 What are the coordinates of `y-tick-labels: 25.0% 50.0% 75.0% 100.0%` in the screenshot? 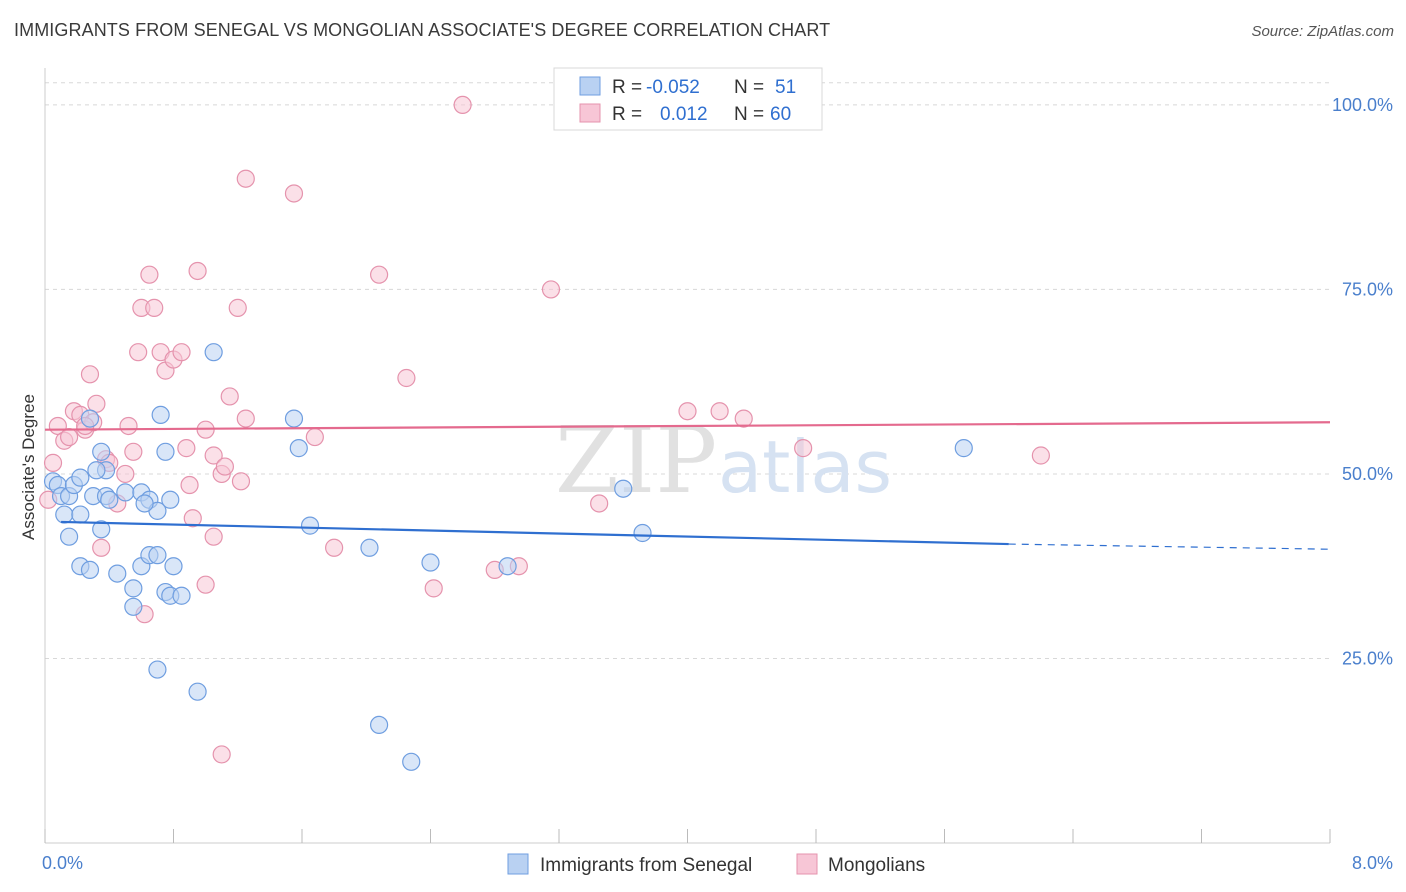 It's located at (1362, 382).